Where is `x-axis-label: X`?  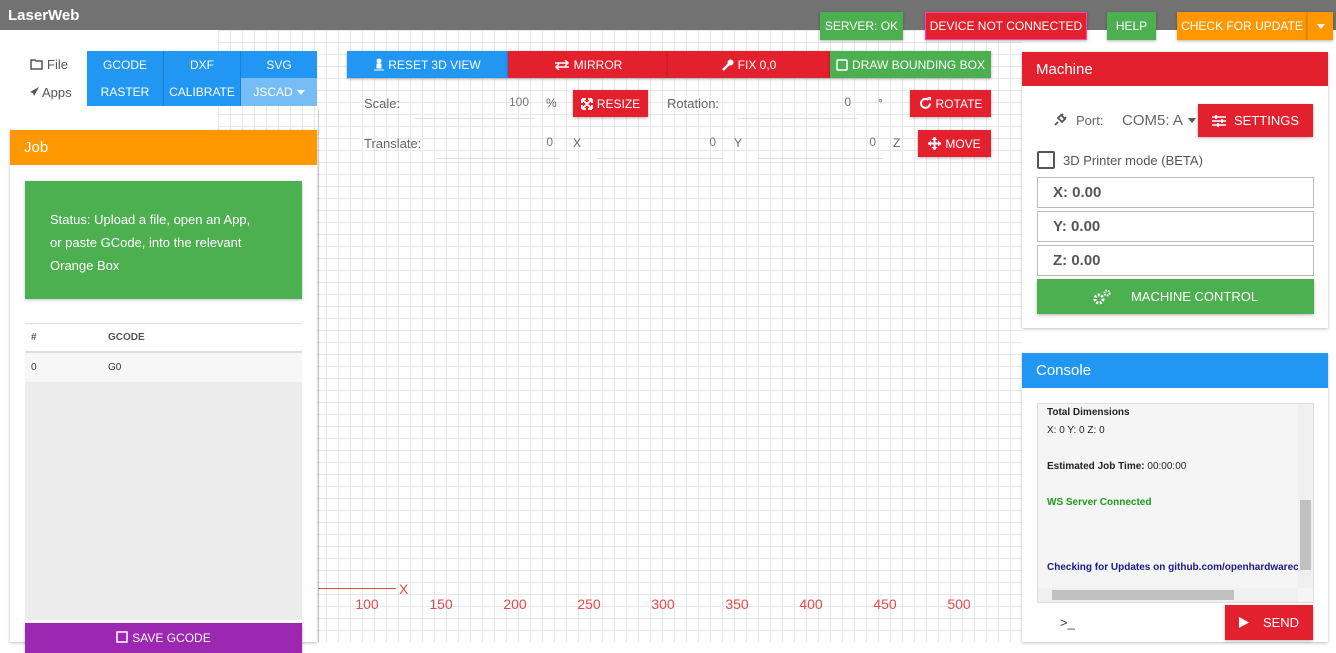
x-axis-label: X is located at coordinates (404, 589).